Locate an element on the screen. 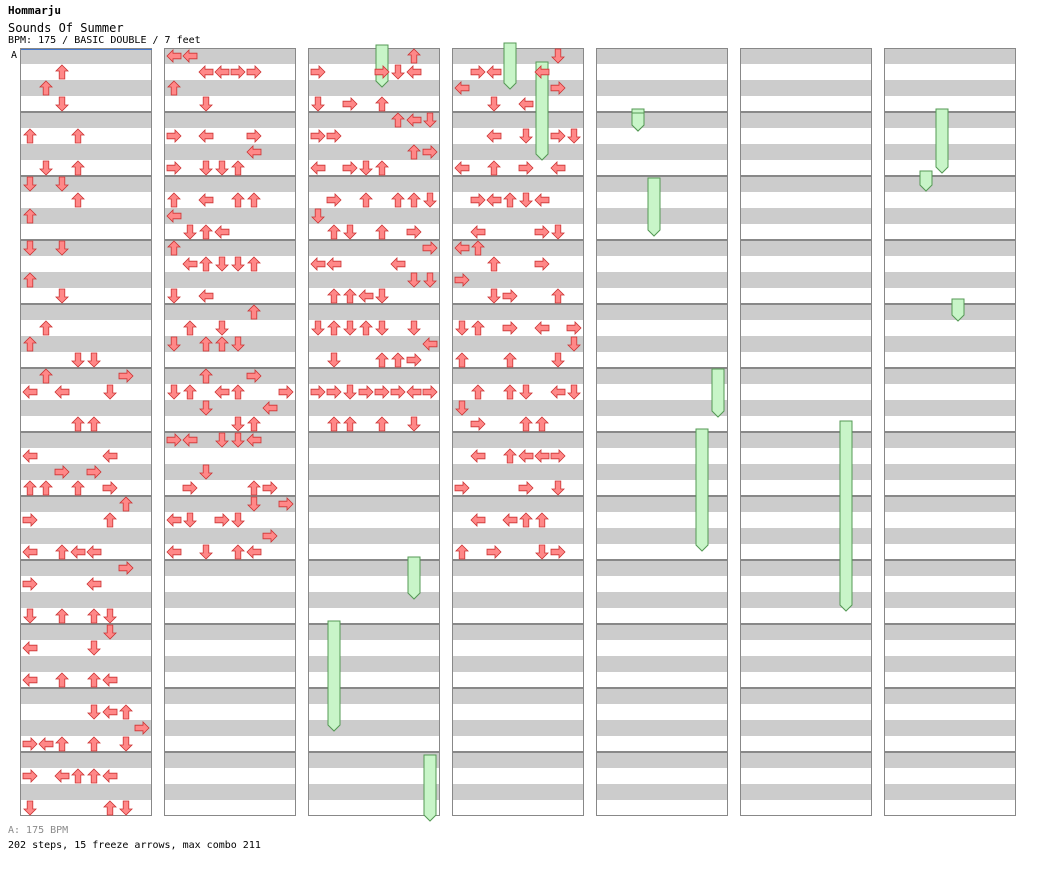 Image resolution: width=1040 pixels, height=876 pixels. bpm-segment-label: A is located at coordinates (14, 55).